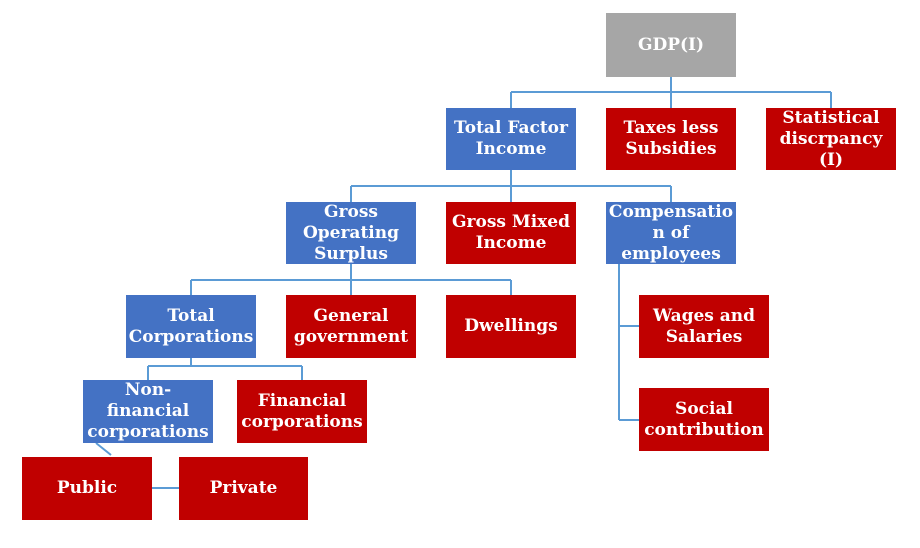 The height and width of the screenshot is (548, 920). I want to click on node-statistical-discrepancy-label: Statistical discrpancy (I), so click(831, 138).